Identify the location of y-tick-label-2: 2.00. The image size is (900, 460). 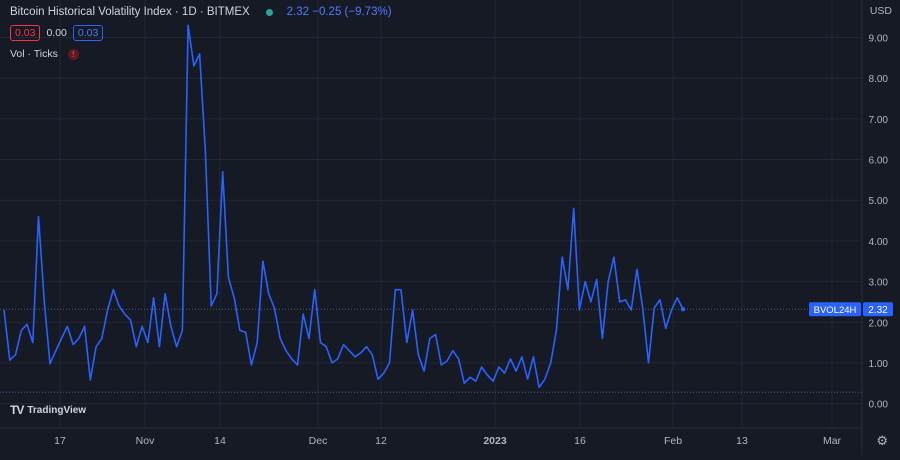
(879, 323).